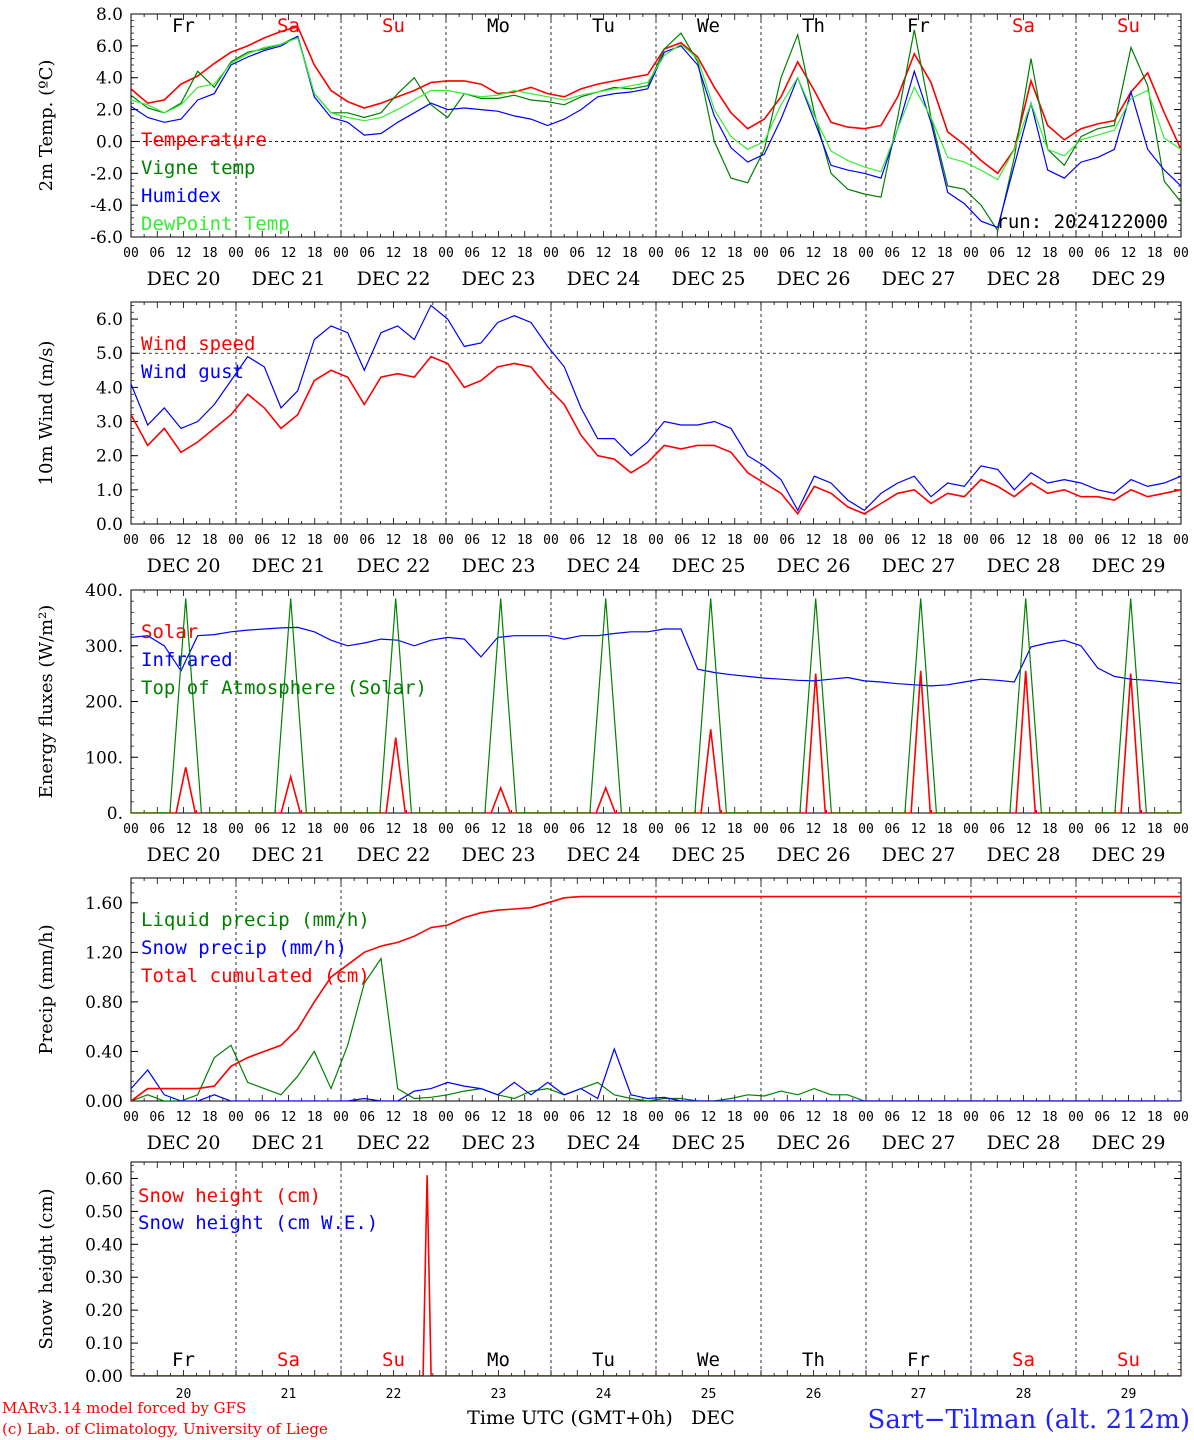  What do you see at coordinates (46, 989) in the screenshot?
I see `y-axis-title: Precip (mm/h)` at bounding box center [46, 989].